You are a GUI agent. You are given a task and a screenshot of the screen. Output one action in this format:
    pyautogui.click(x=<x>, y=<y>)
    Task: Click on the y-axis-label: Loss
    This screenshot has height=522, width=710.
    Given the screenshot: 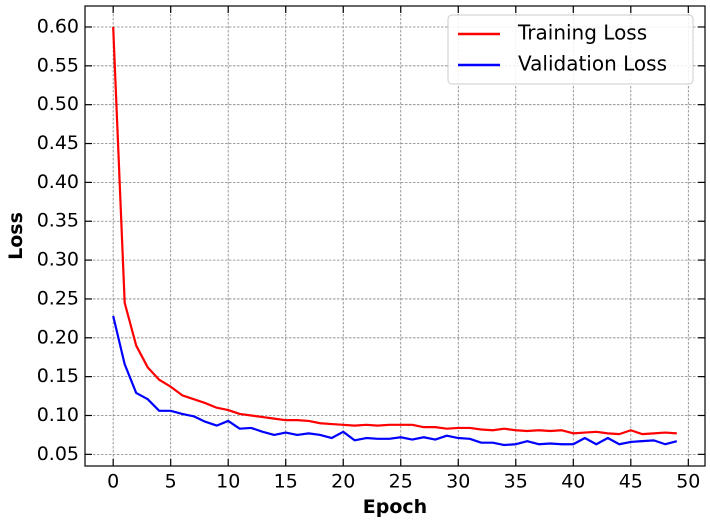 What is the action you would take?
    pyautogui.click(x=16, y=236)
    